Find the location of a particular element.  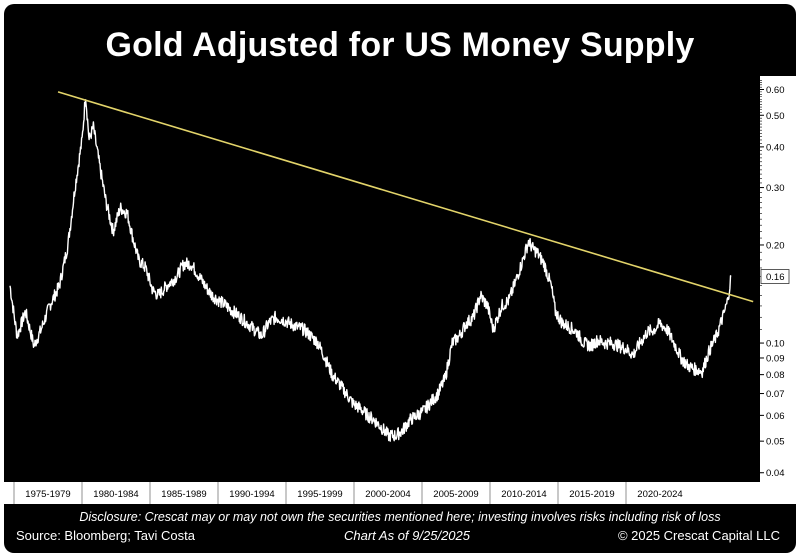

y-tick-label: 0.09 is located at coordinates (775, 358).